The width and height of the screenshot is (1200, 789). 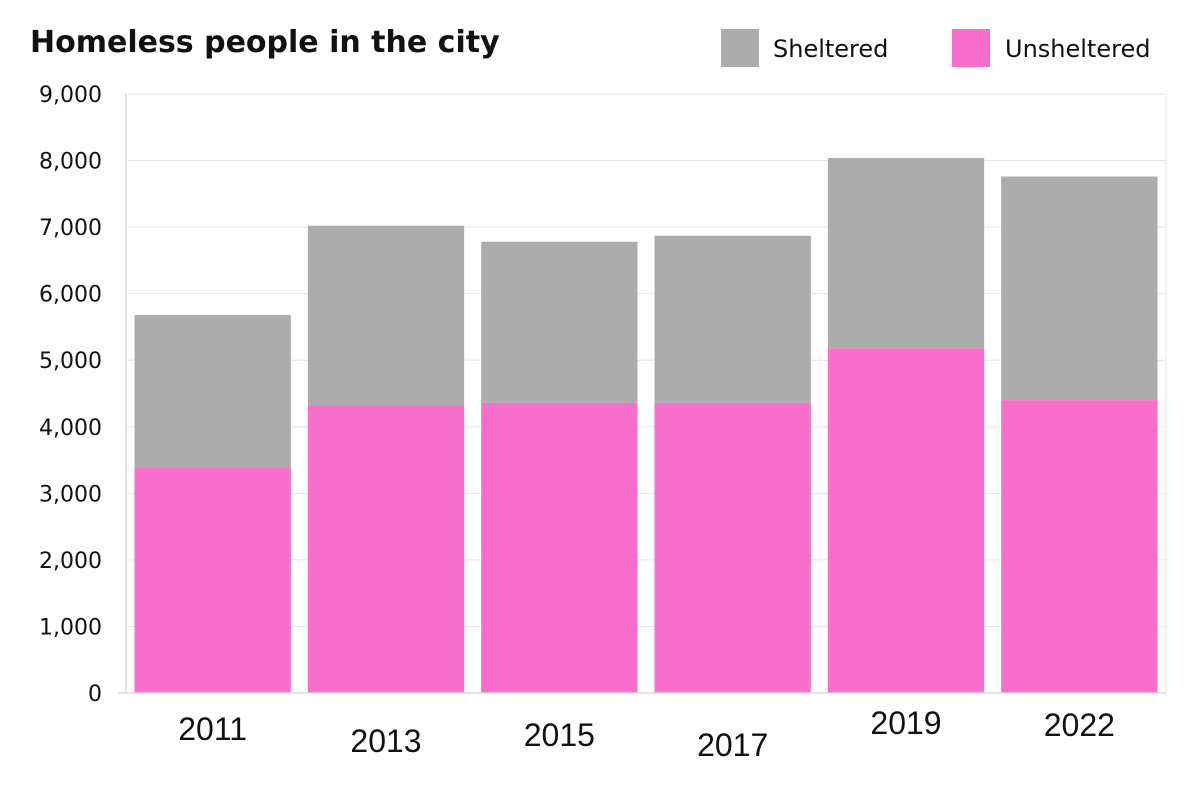 I want to click on y-tick-label: 6,000, so click(x=70, y=295).